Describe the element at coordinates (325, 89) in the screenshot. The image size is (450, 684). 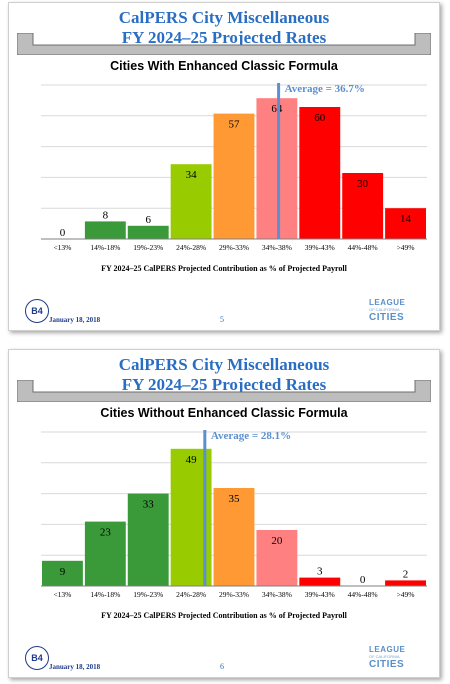
I see `average-label: Average = 36.7%` at that location.